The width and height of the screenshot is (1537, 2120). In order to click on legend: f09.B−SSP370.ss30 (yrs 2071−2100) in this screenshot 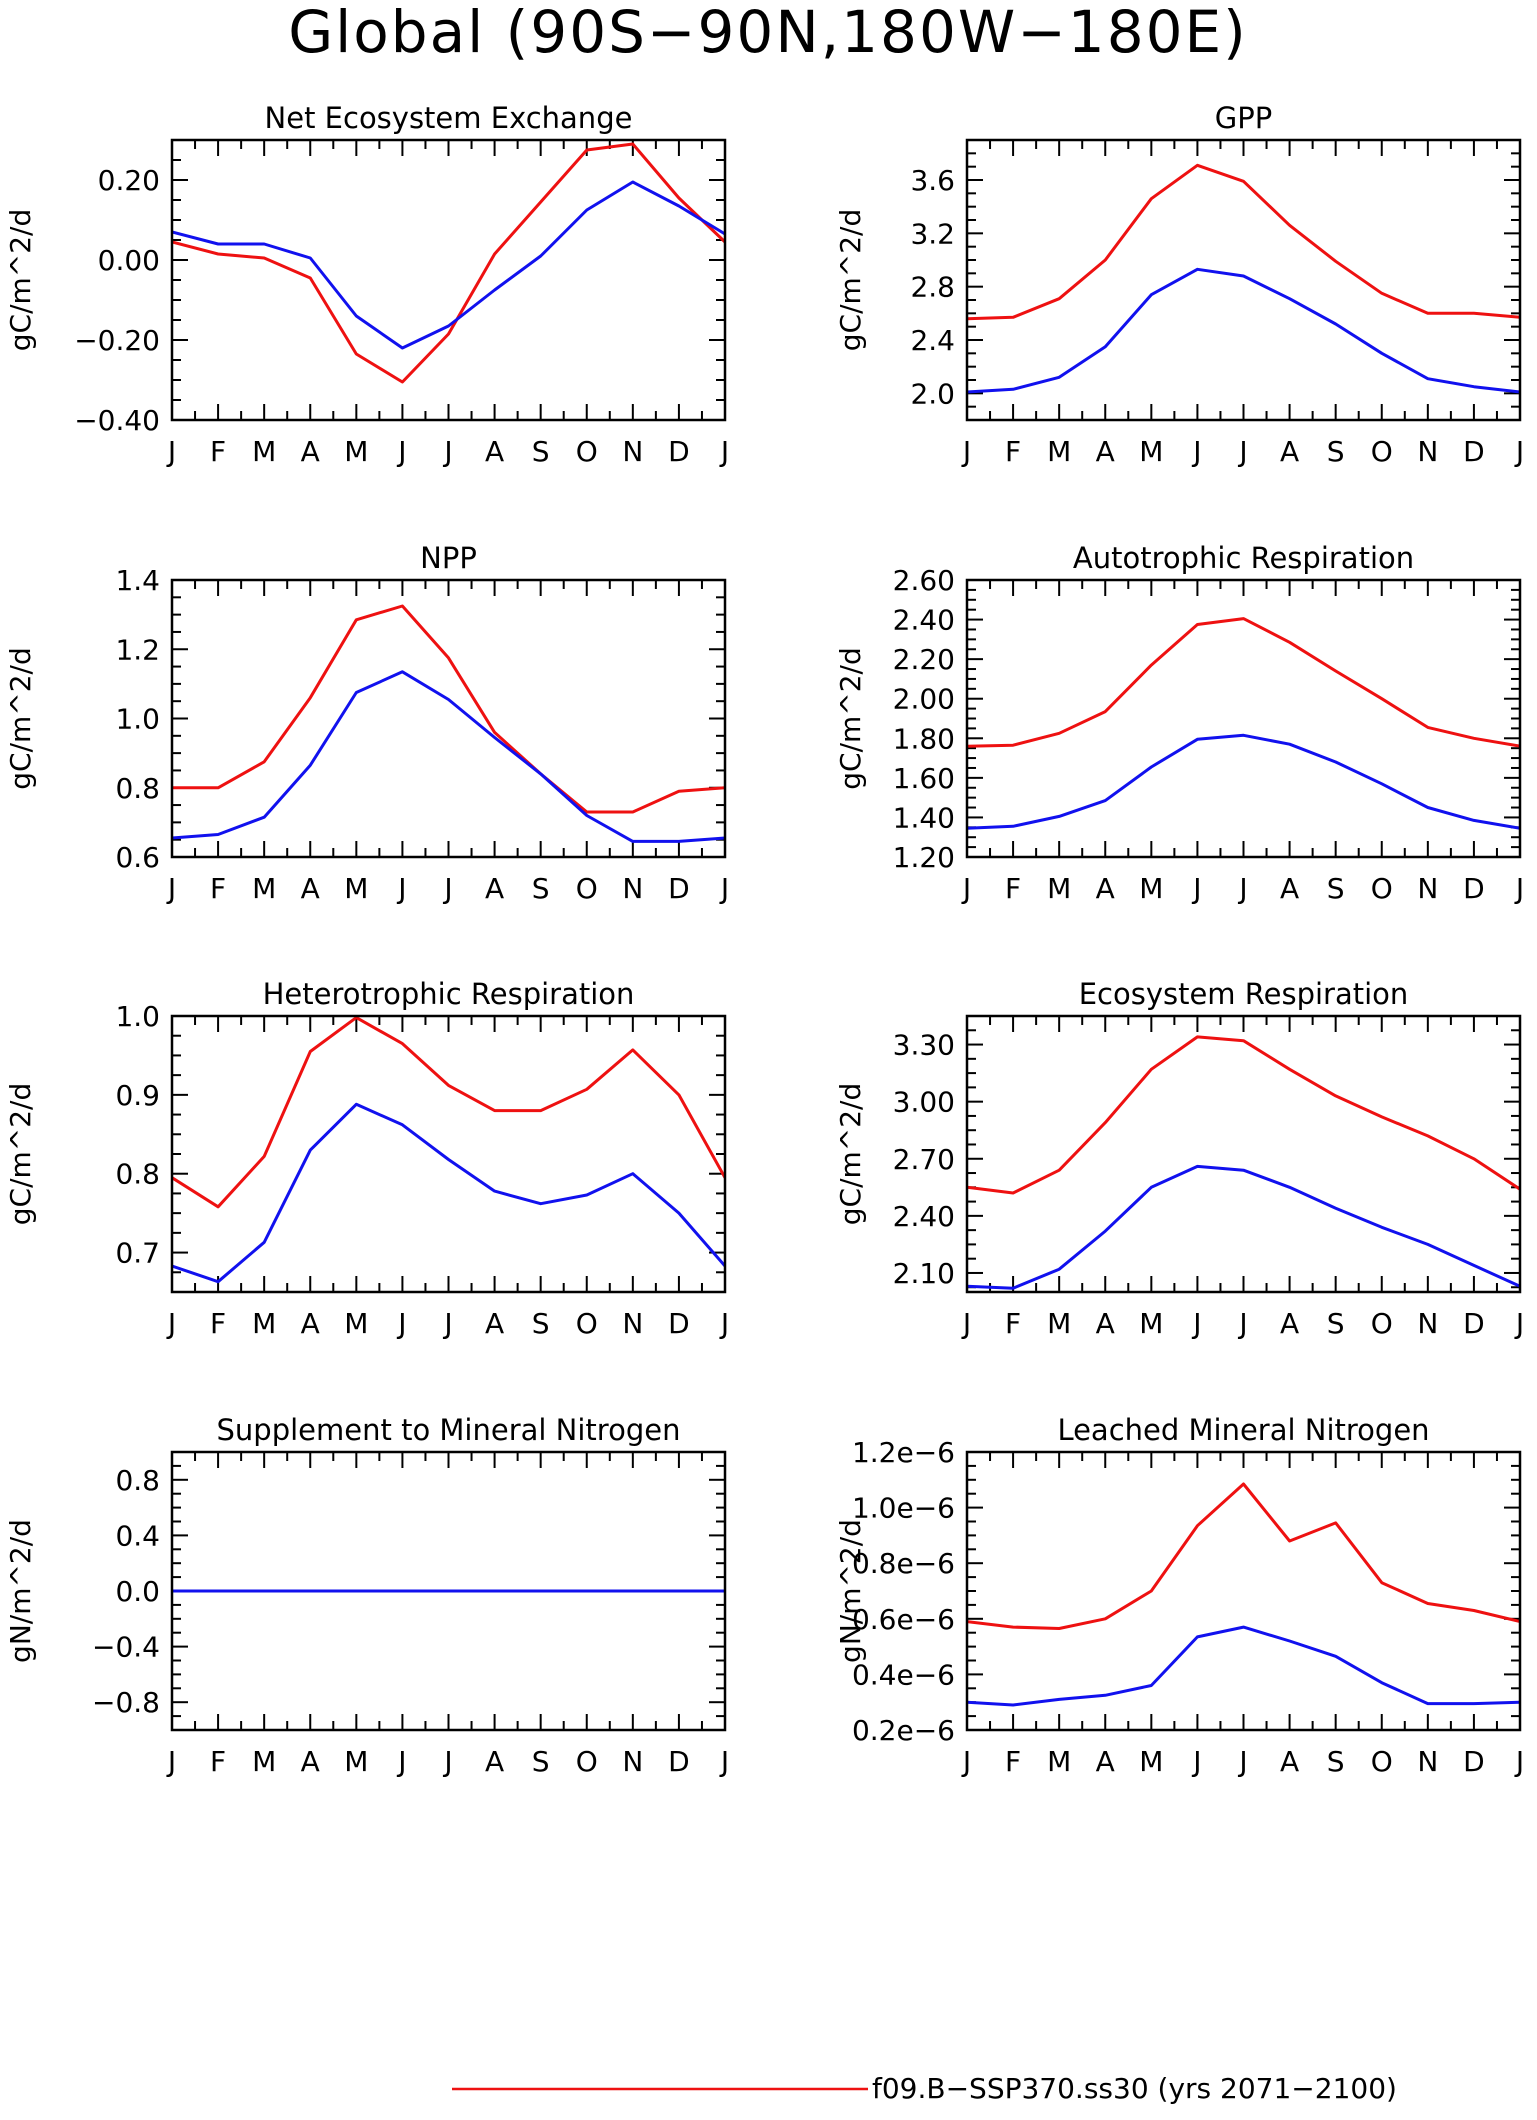, I will do `click(924, 2088)`.